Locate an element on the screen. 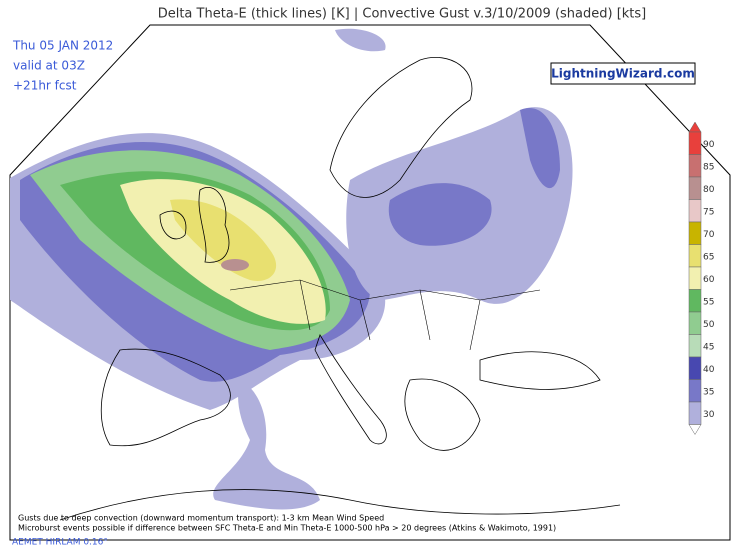  colorbar-label: 35 is located at coordinates (708, 392).